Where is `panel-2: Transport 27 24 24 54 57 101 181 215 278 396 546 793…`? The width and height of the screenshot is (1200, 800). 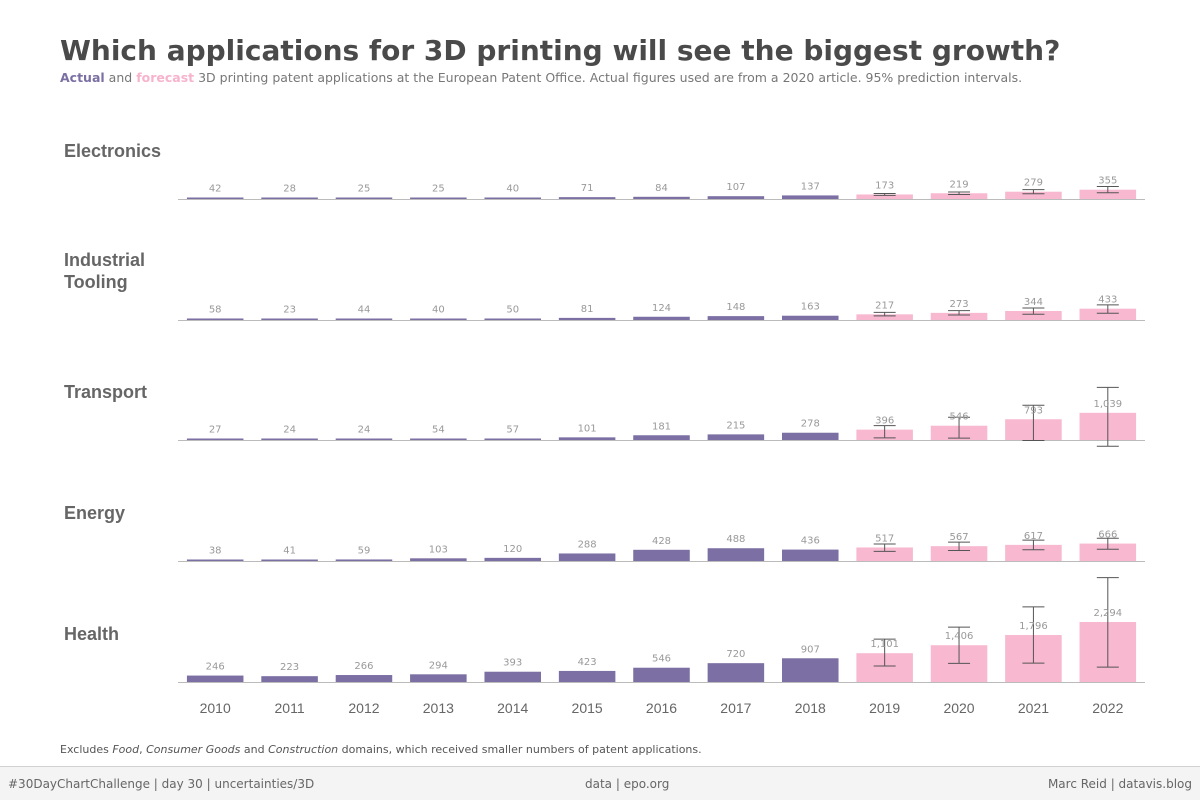
panel-2: Transport 27 24 24 54 57 101 181 215 278 396 546 793… is located at coordinates (604, 414).